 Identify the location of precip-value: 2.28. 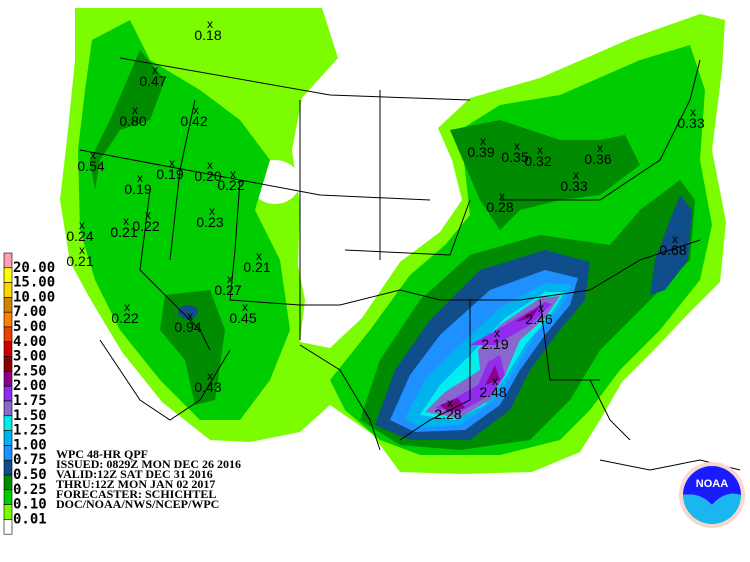
(447, 414).